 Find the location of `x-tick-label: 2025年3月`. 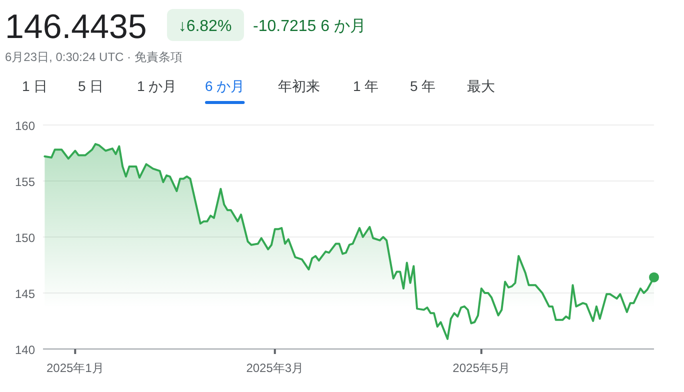

x-tick-label: 2025年3月 is located at coordinates (275, 368).